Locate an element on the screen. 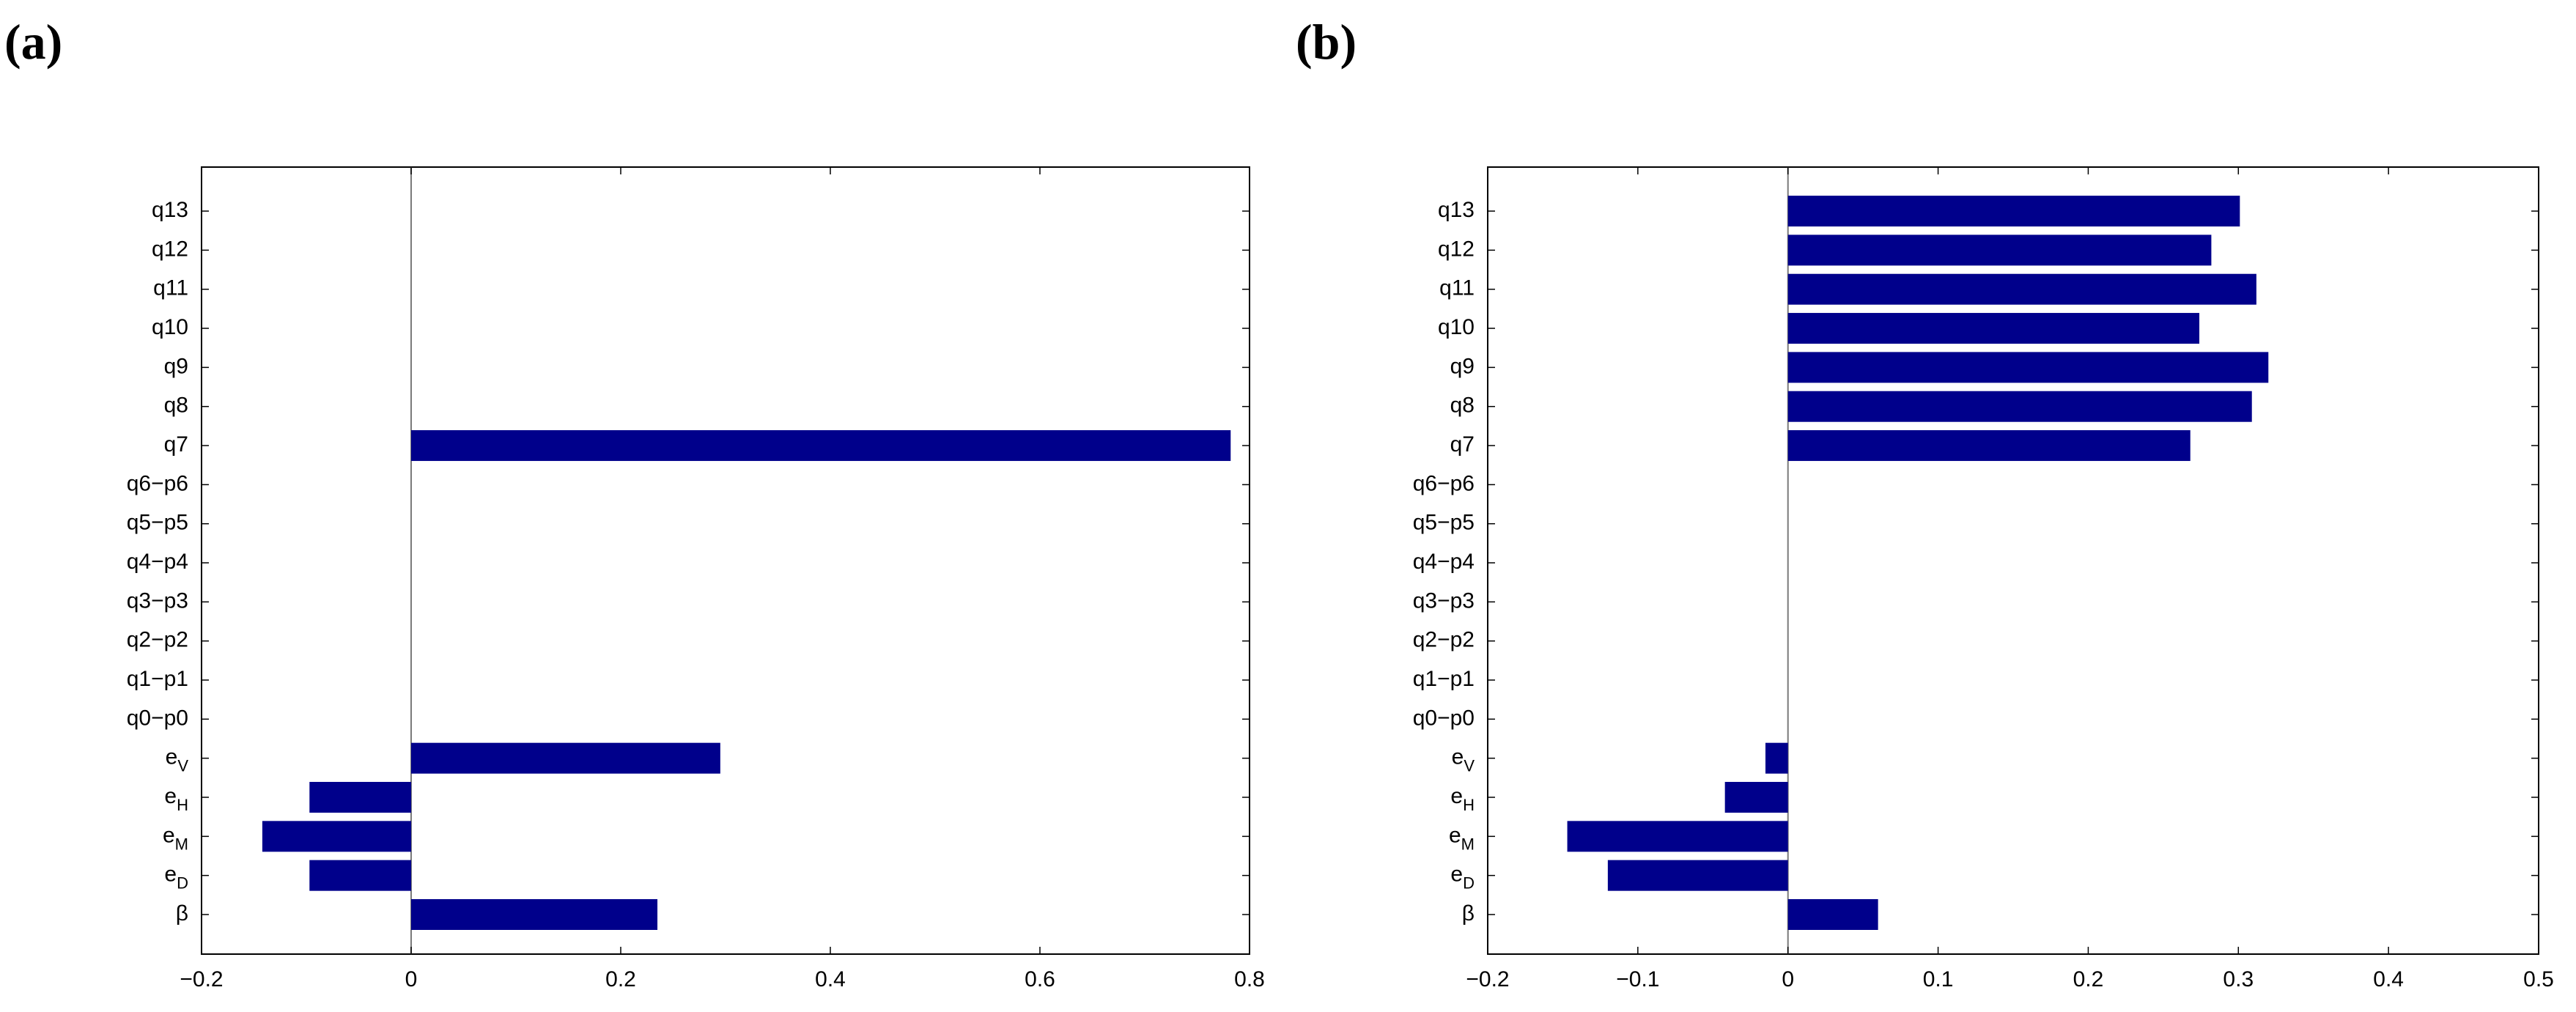 This screenshot has width=2576, height=1012. panel-label-b: (b) is located at coordinates (1326, 42).